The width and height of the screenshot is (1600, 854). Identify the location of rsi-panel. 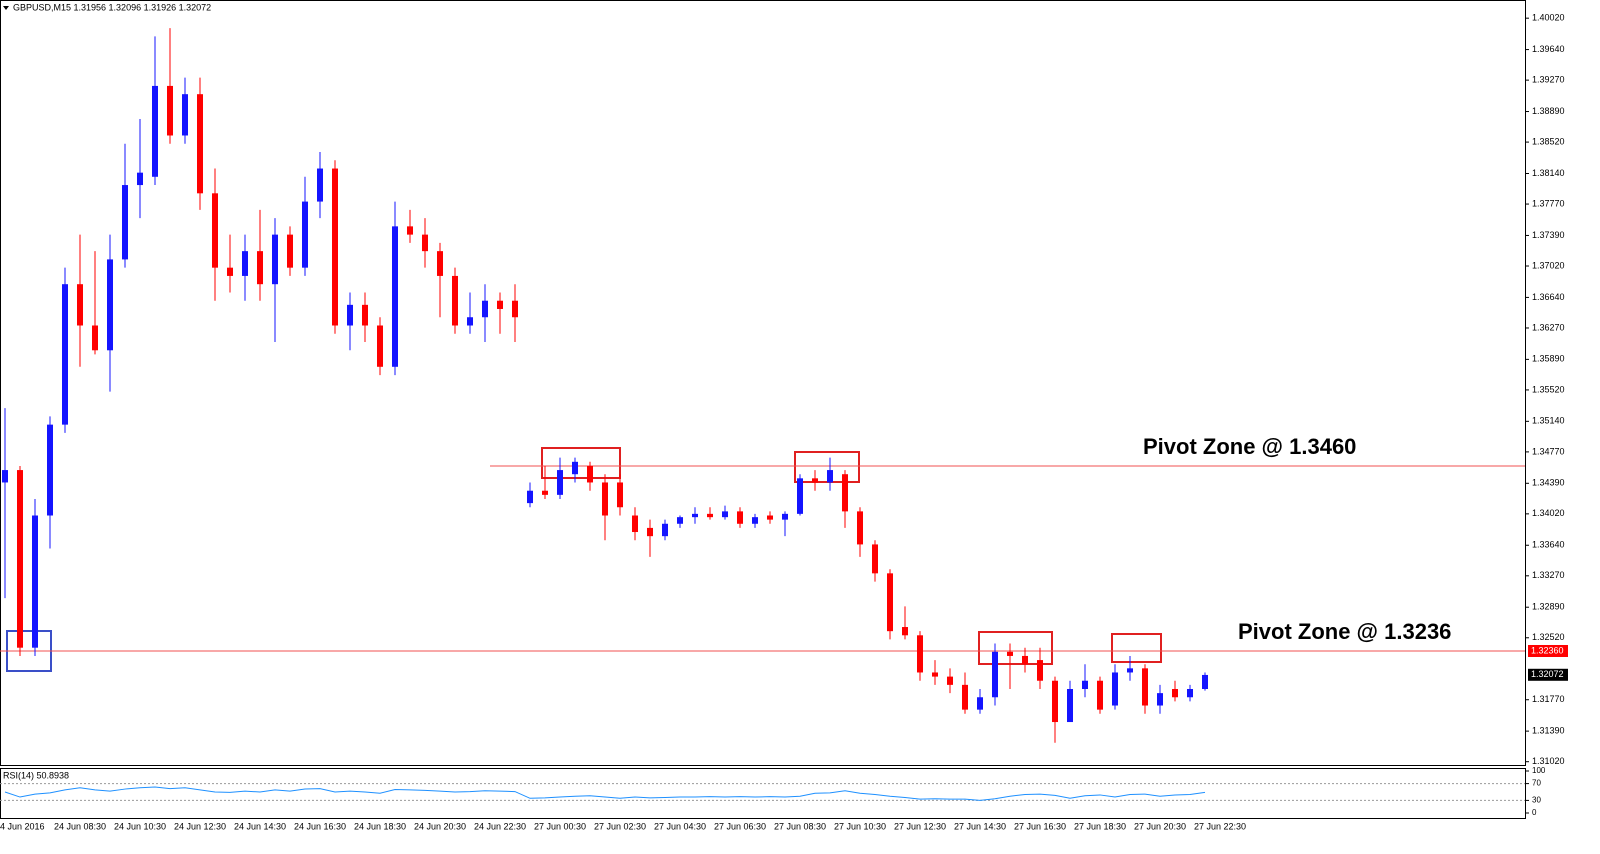
(763, 793).